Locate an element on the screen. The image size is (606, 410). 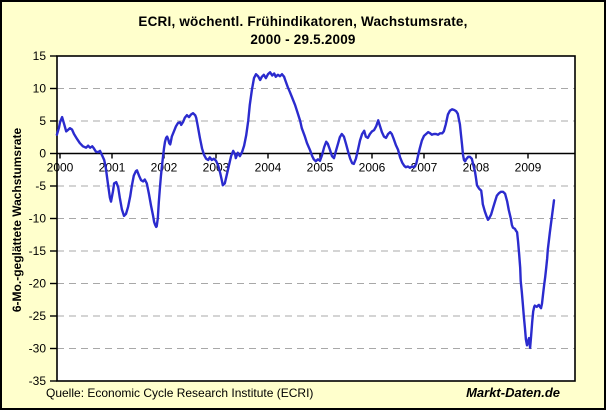
brand-watermark: Markt-Daten.de is located at coordinates (513, 392).